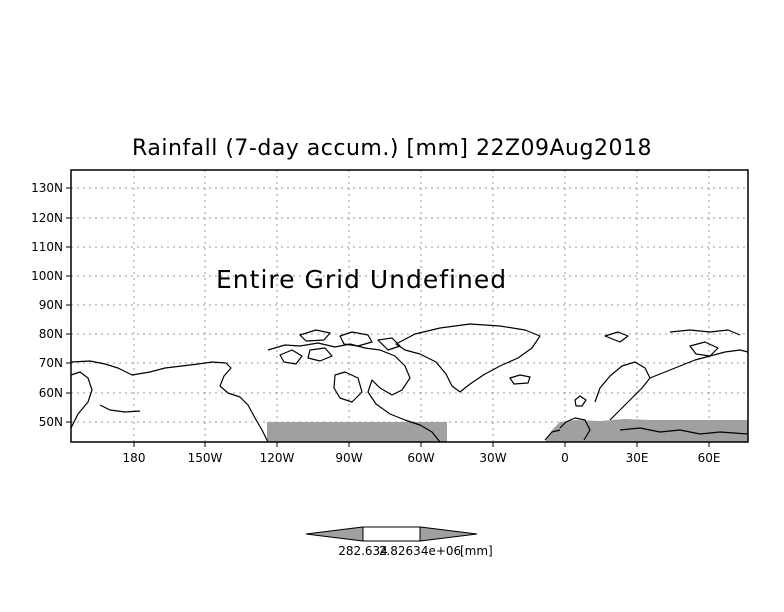 This screenshot has width=784, height=612. What do you see at coordinates (51, 393) in the screenshot?
I see `lat-label-60n: 60N` at bounding box center [51, 393].